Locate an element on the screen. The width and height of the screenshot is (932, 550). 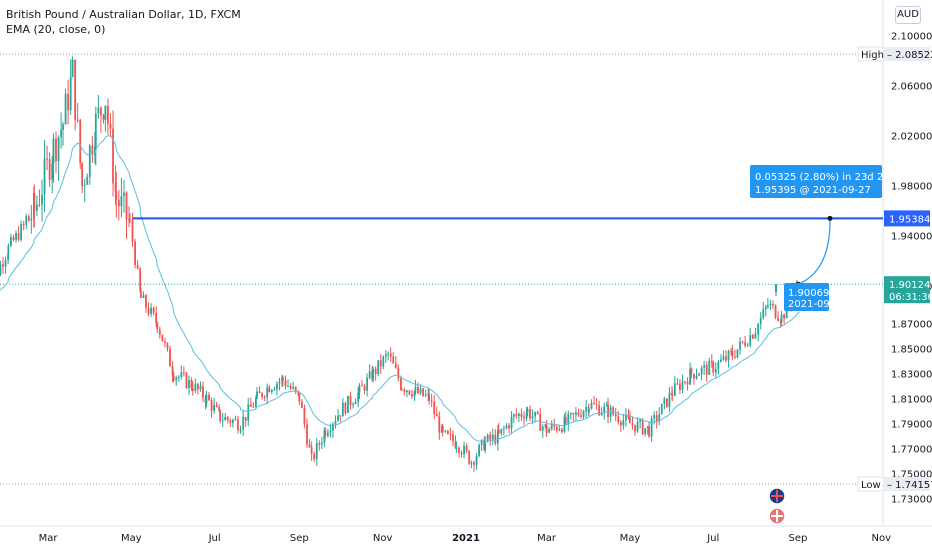
y-tick-label: 2.06000 is located at coordinates (911, 87).